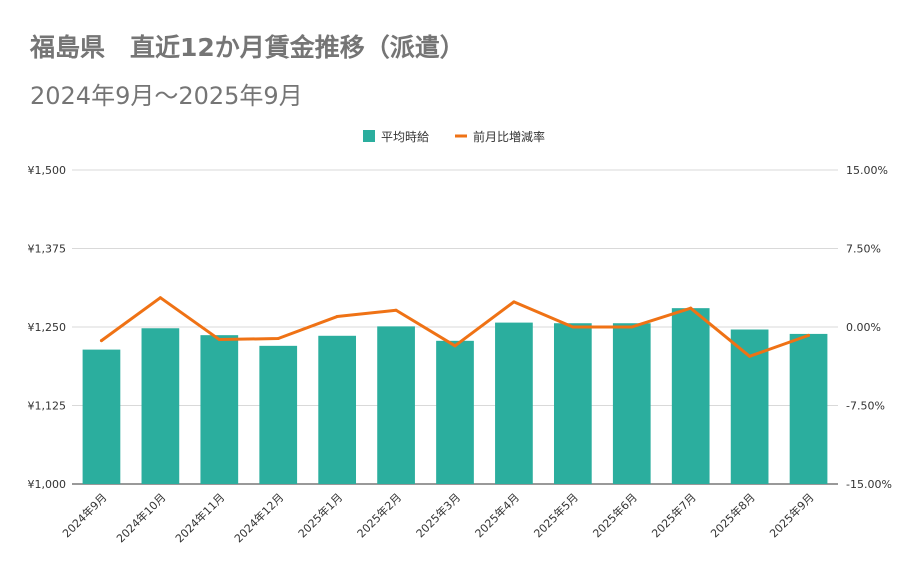  Describe the element at coordinates (379, 515) in the screenshot. I see `x-tick-label: 2025年2月` at that location.